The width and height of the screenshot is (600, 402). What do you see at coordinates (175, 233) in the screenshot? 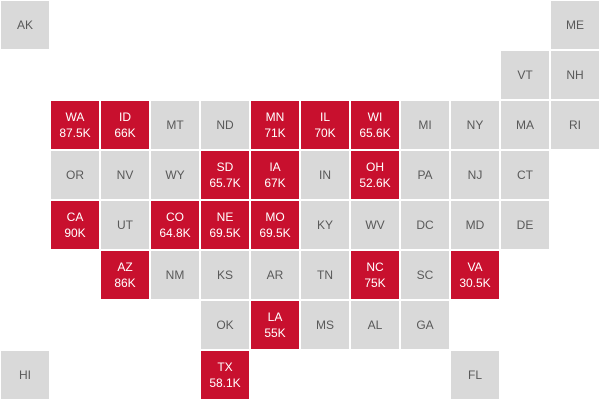
I see `state-value: 64.8K` at bounding box center [175, 233].